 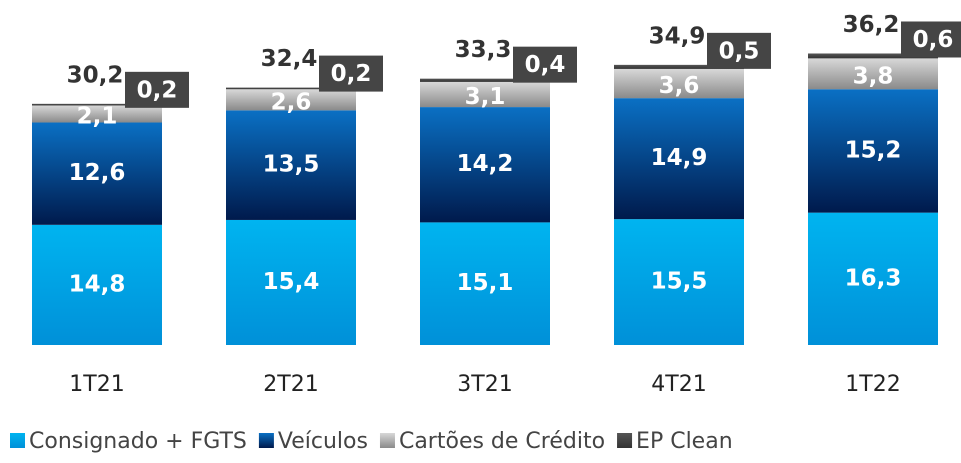 What do you see at coordinates (483, 50) in the screenshot?
I see `total-label: 33,3` at bounding box center [483, 50].